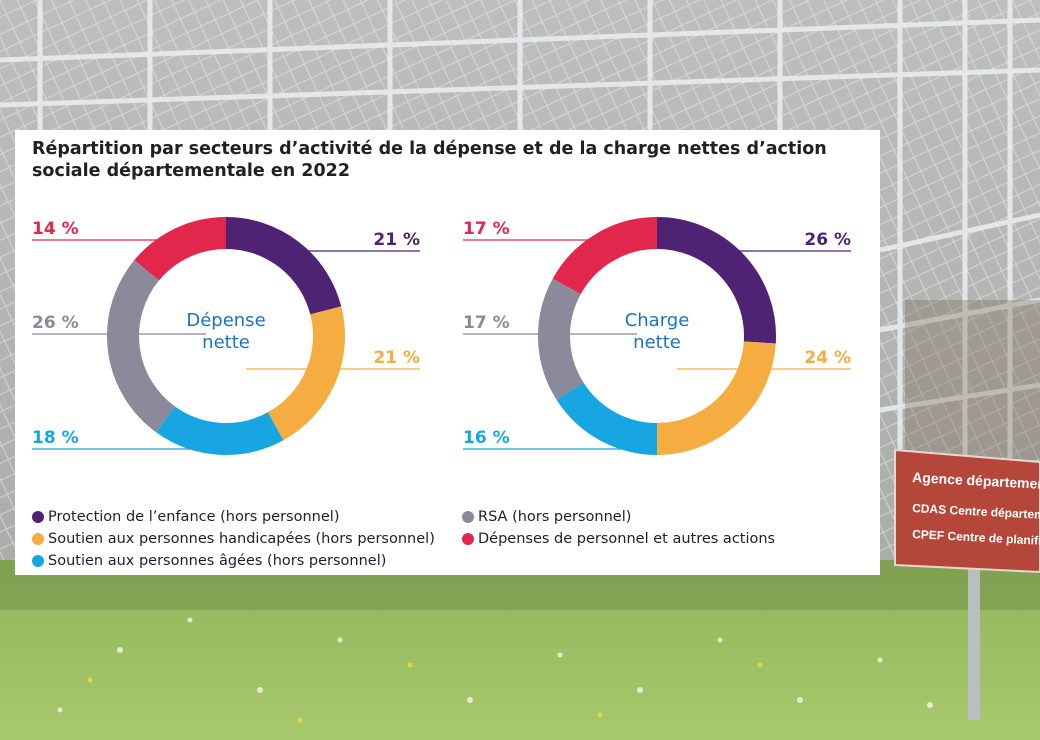  What do you see at coordinates (468, 539) in the screenshot?
I see `legend-dot-depenses-personnel` at bounding box center [468, 539].